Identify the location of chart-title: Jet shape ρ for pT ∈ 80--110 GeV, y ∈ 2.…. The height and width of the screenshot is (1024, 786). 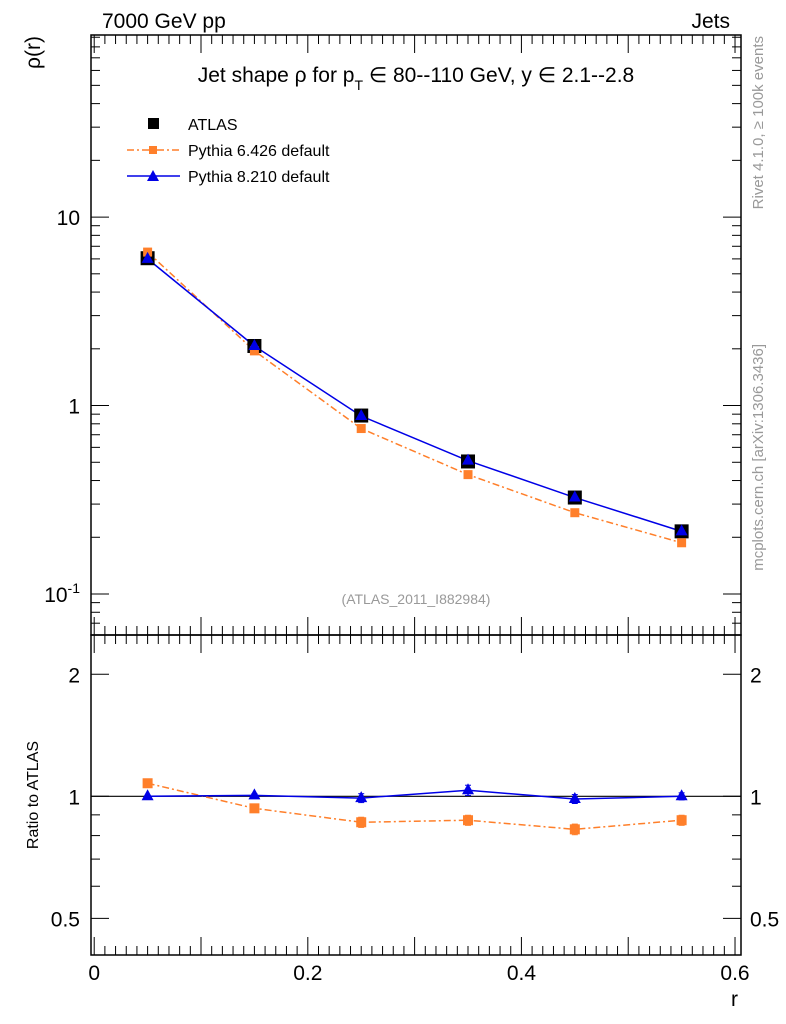
(416, 78).